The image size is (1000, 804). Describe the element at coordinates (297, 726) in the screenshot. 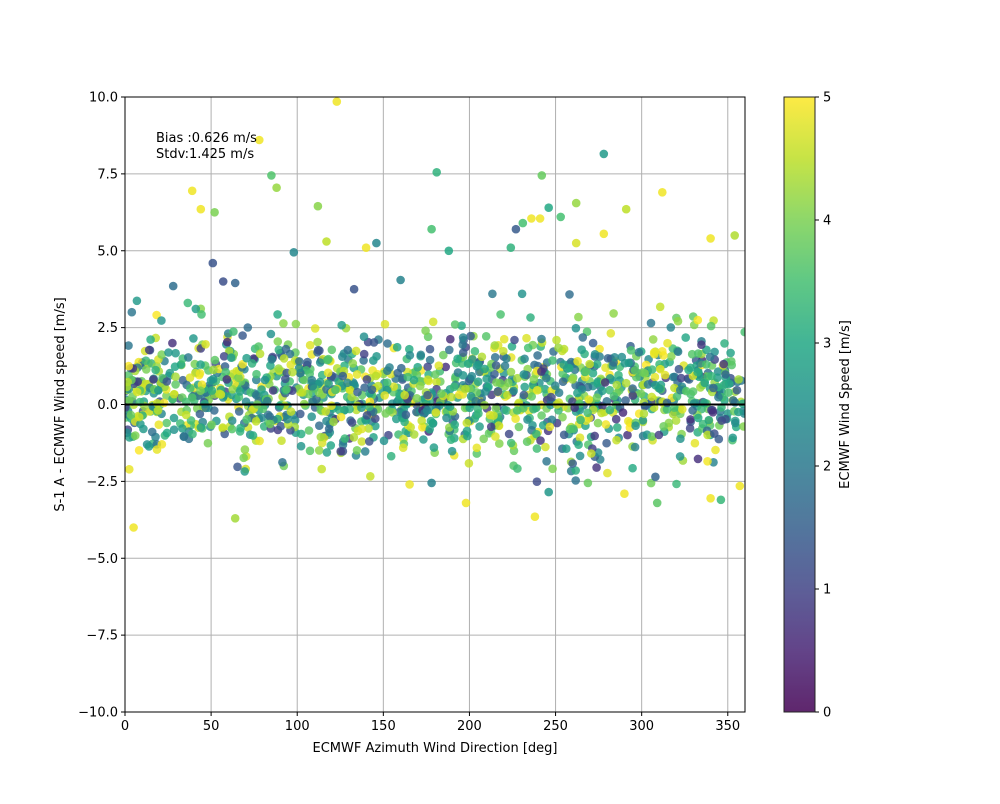

I see `x-tick-label: 100` at that location.